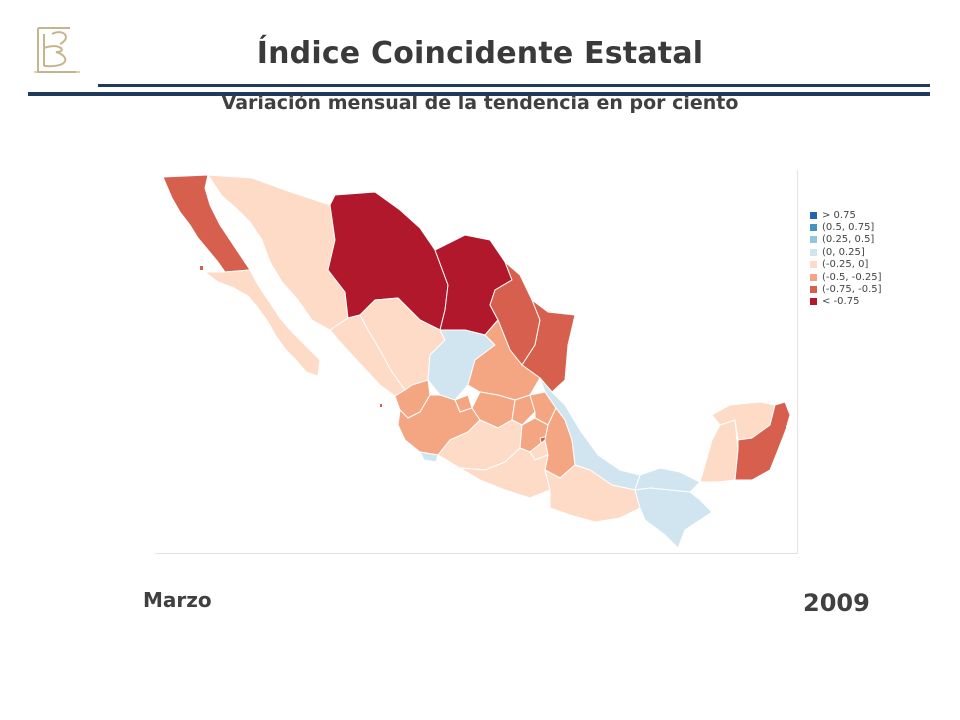 The height and width of the screenshot is (720, 960). I want to click on legend-item: (-0.25, 0], so click(846, 265).